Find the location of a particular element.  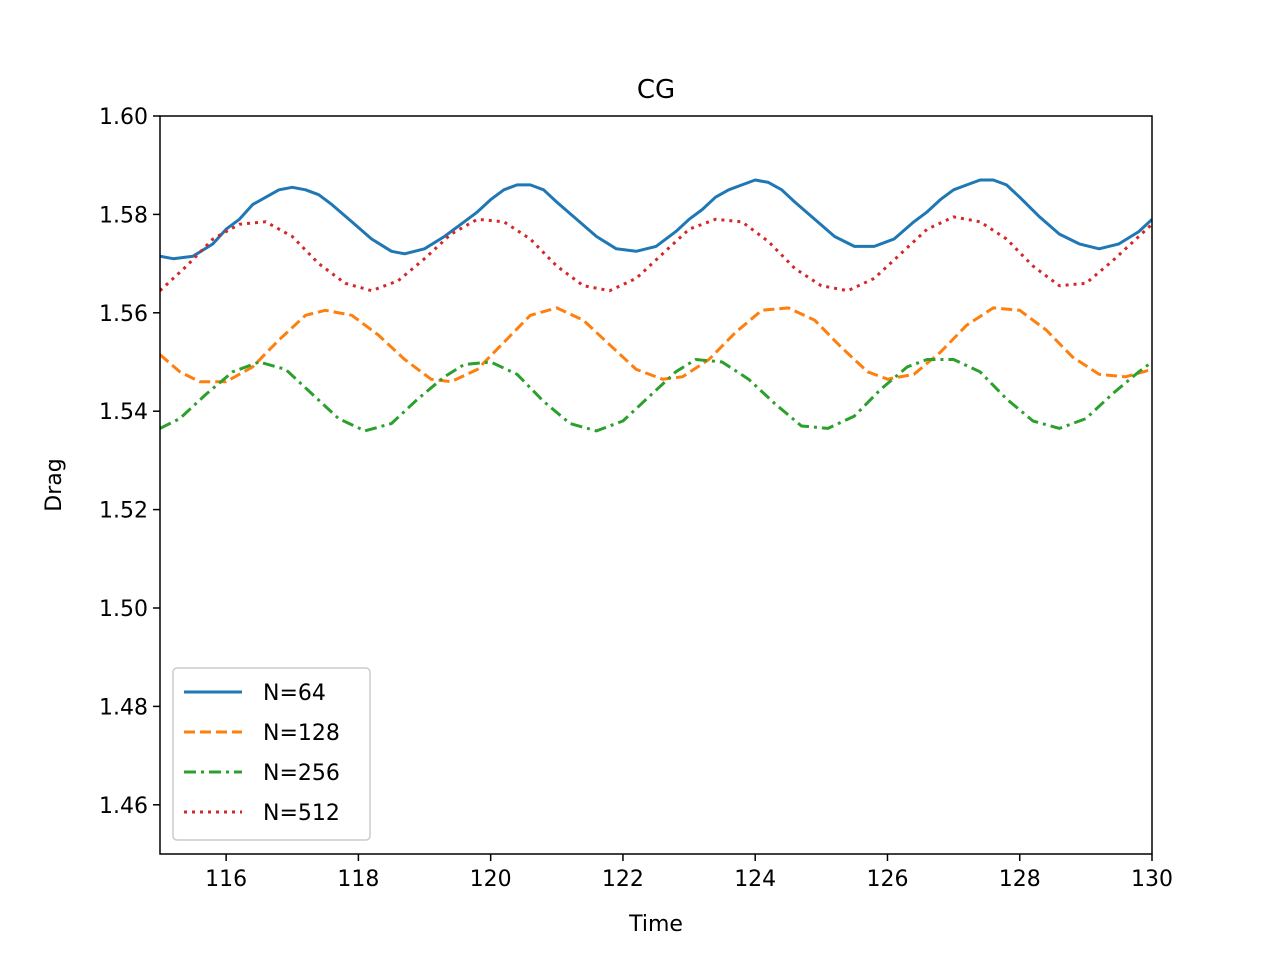

x-tick-label: 126 is located at coordinates (887, 879).